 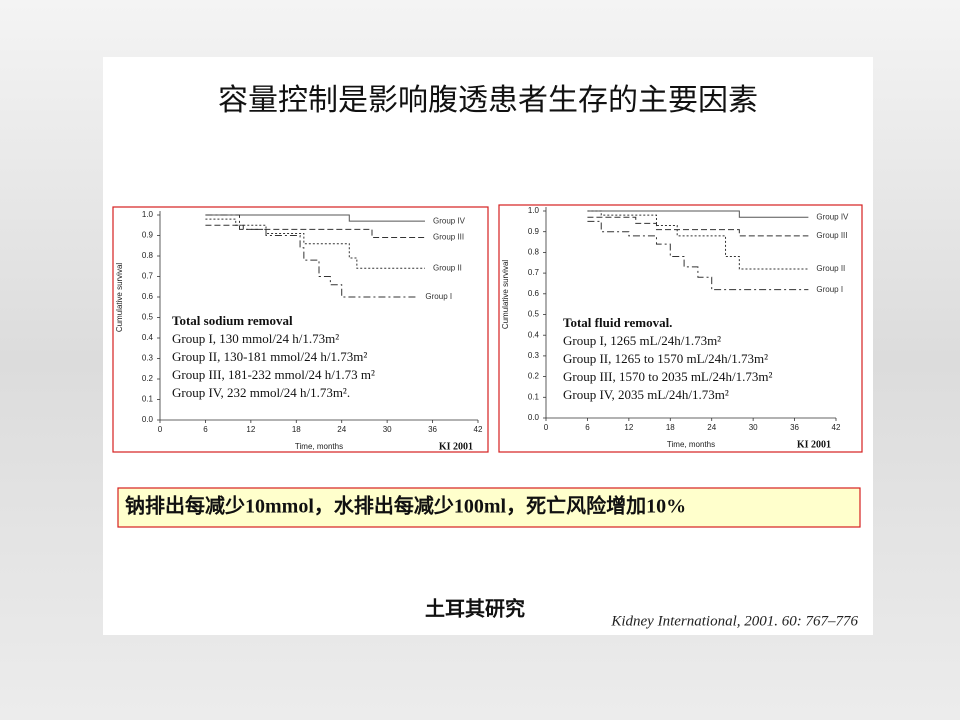 What do you see at coordinates (665, 358) in the screenshot?
I see `annotation-line: Group II, 1265 to 1570 mL/24h/1.73m²` at bounding box center [665, 358].